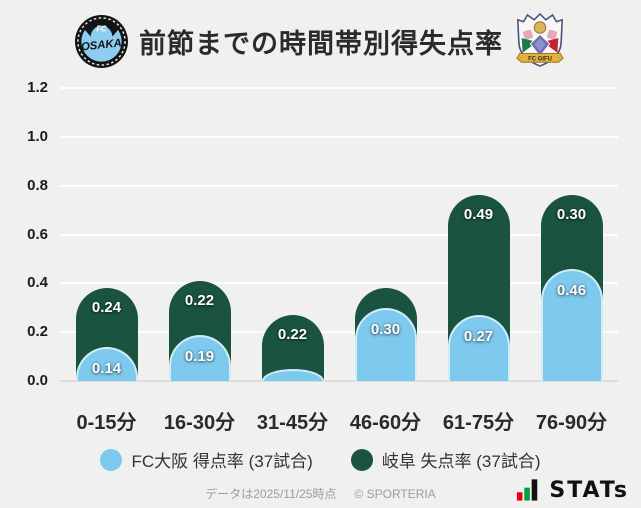 This screenshot has height=508, width=641. I want to click on x-tick-label: 31-45分, so click(292, 423).